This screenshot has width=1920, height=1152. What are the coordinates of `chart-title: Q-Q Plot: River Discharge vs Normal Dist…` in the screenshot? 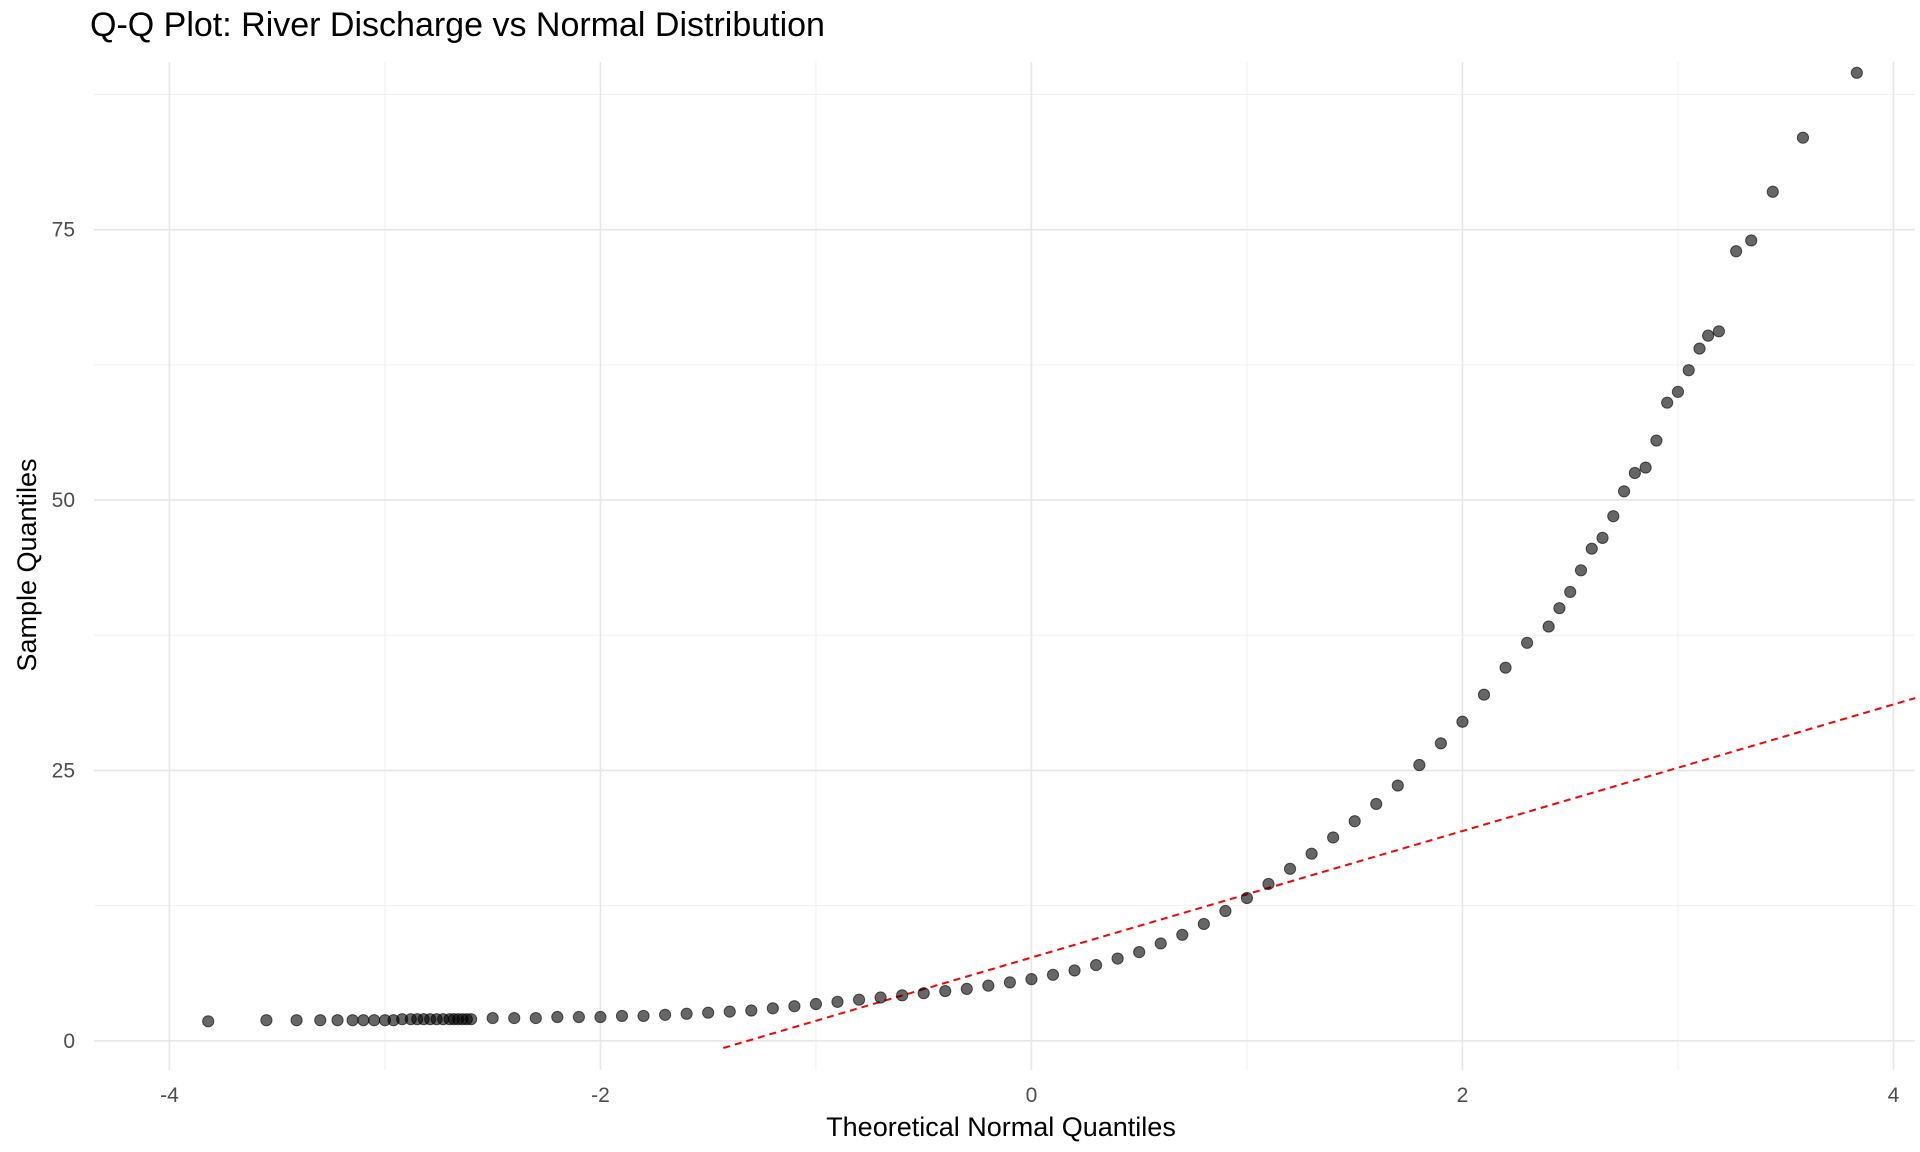 It's located at (457, 25).